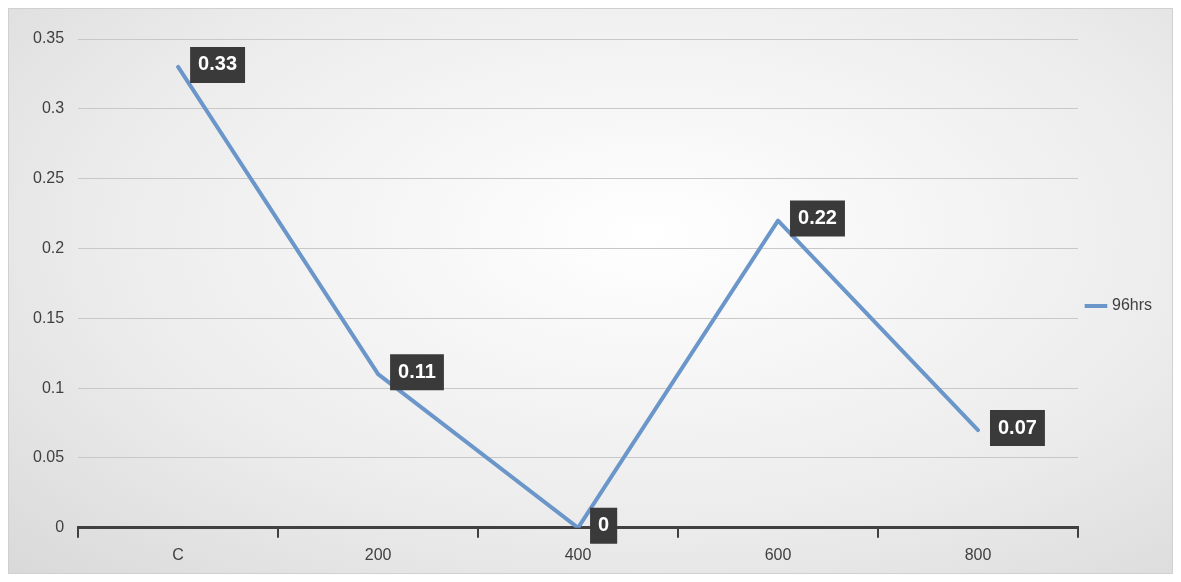 The width and height of the screenshot is (1181, 582). I want to click on data-label: 0.11, so click(417, 370).